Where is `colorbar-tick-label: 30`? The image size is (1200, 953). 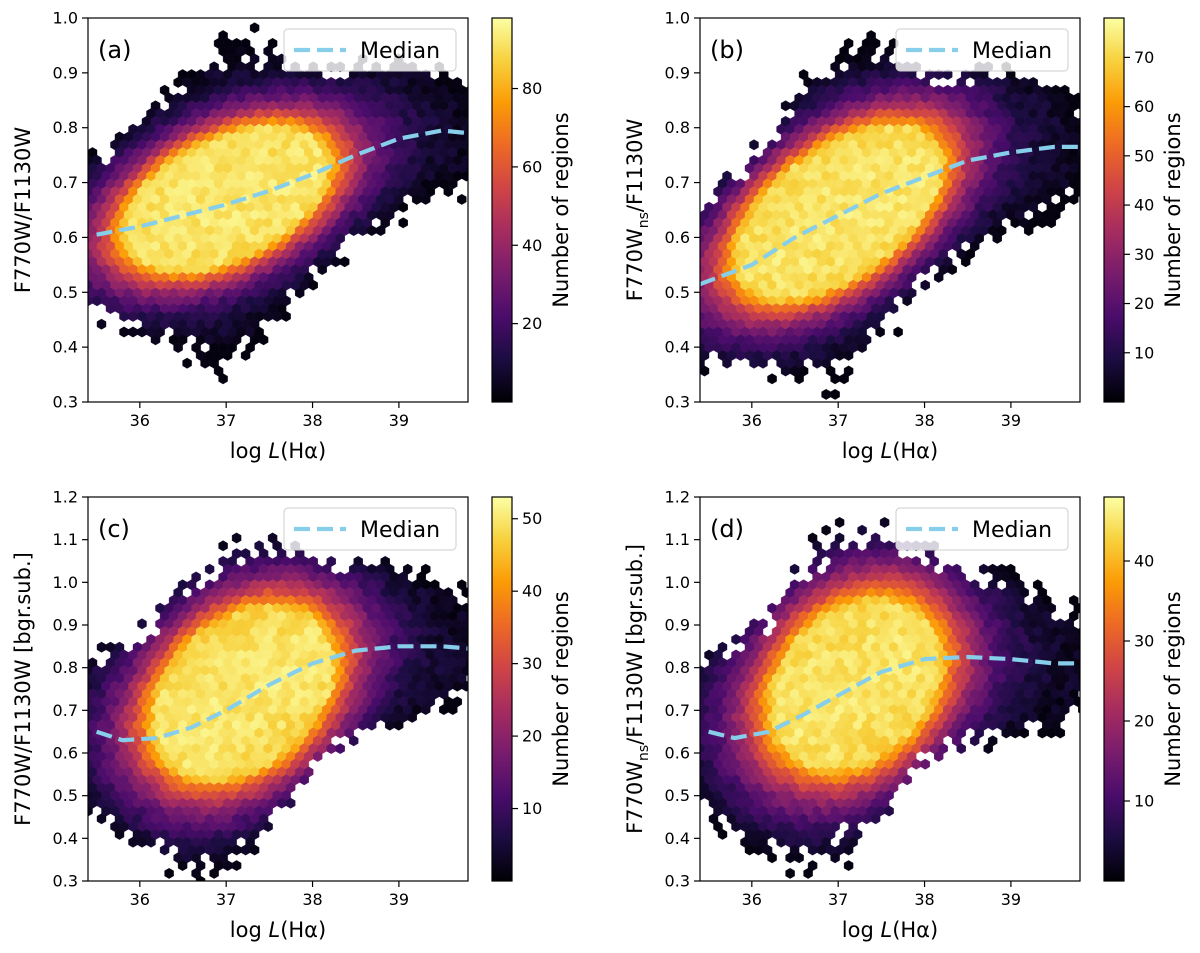
colorbar-tick-label: 30 is located at coordinates (1144, 254).